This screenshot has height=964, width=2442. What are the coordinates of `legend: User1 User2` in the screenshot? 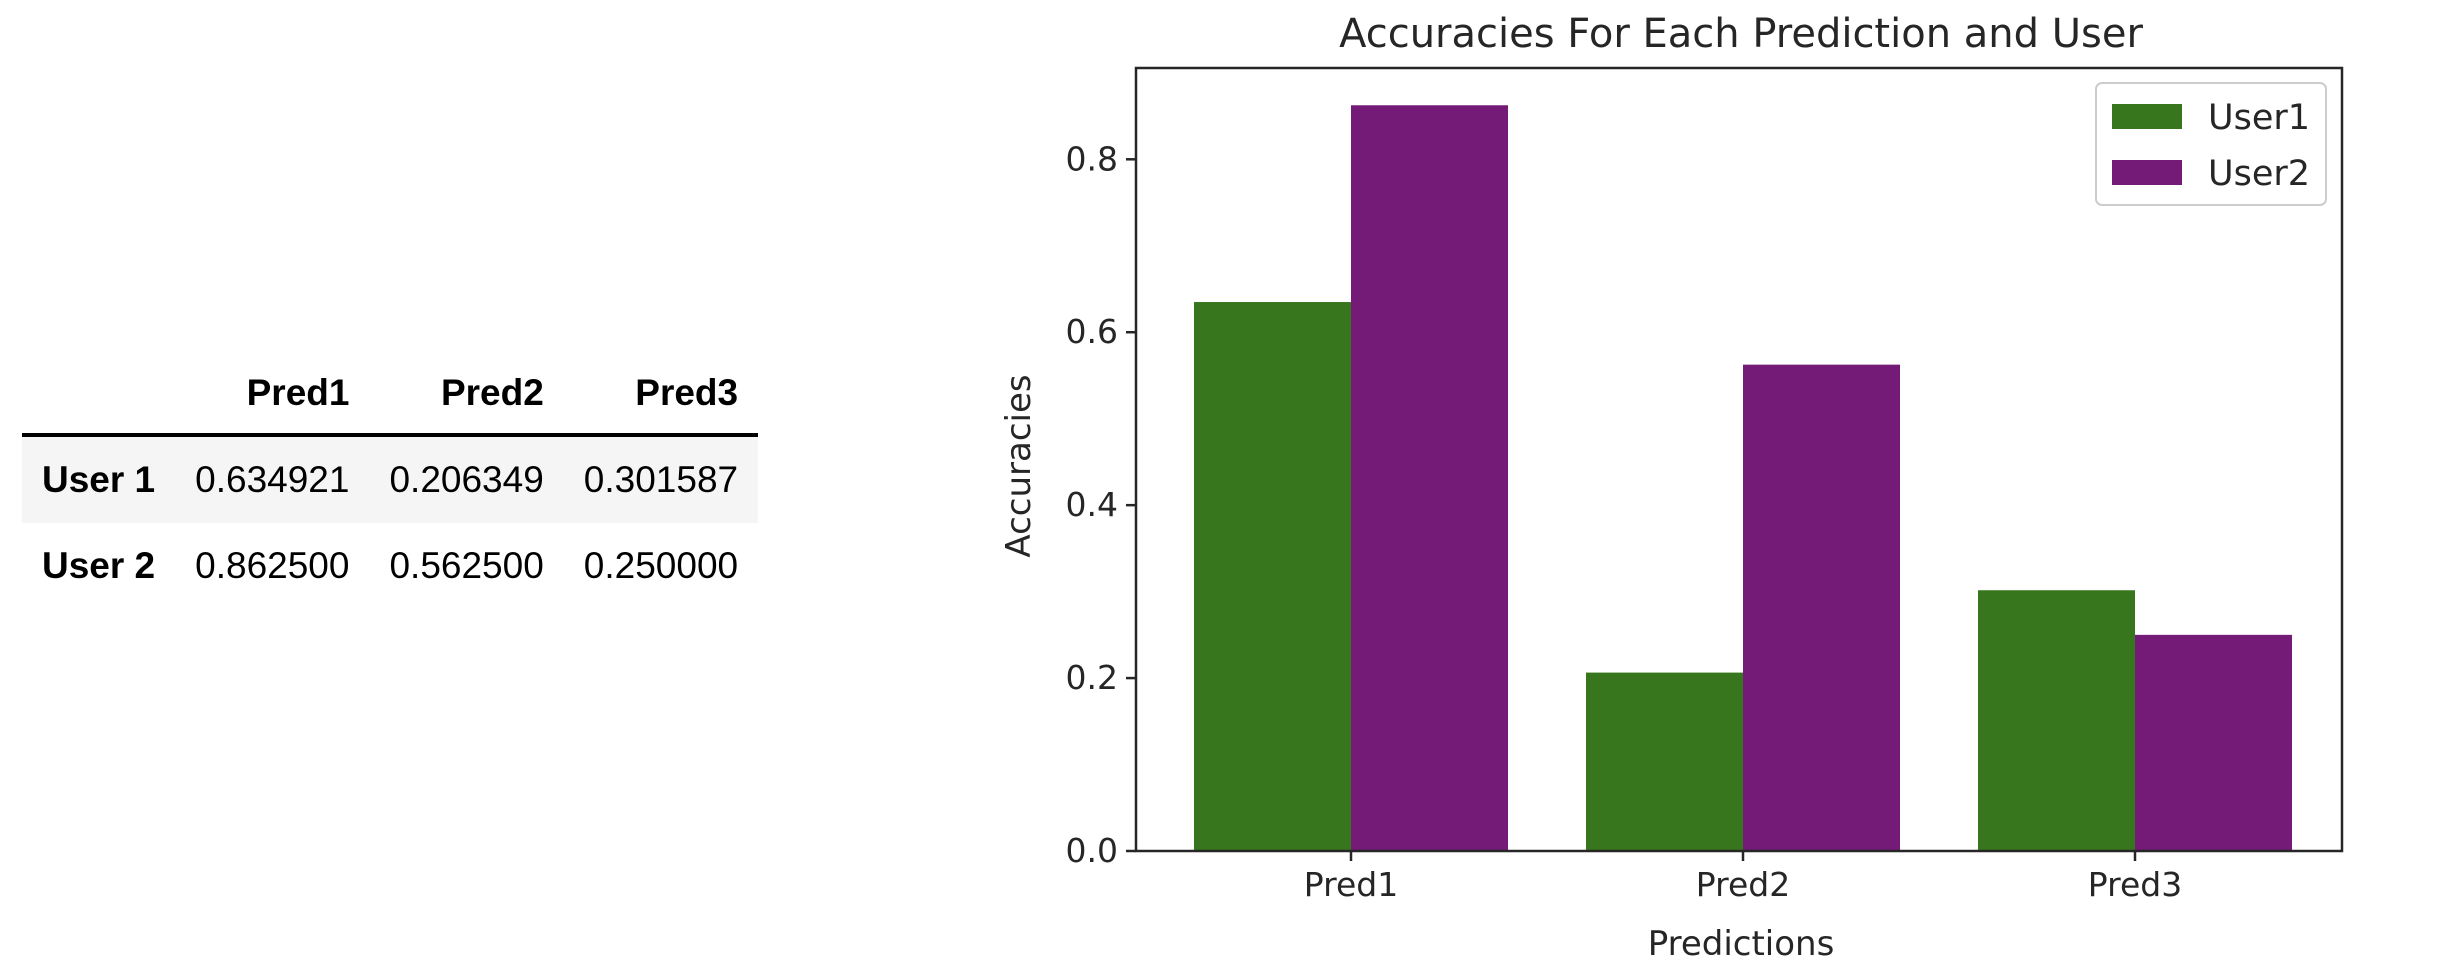 It's located at (2211, 144).